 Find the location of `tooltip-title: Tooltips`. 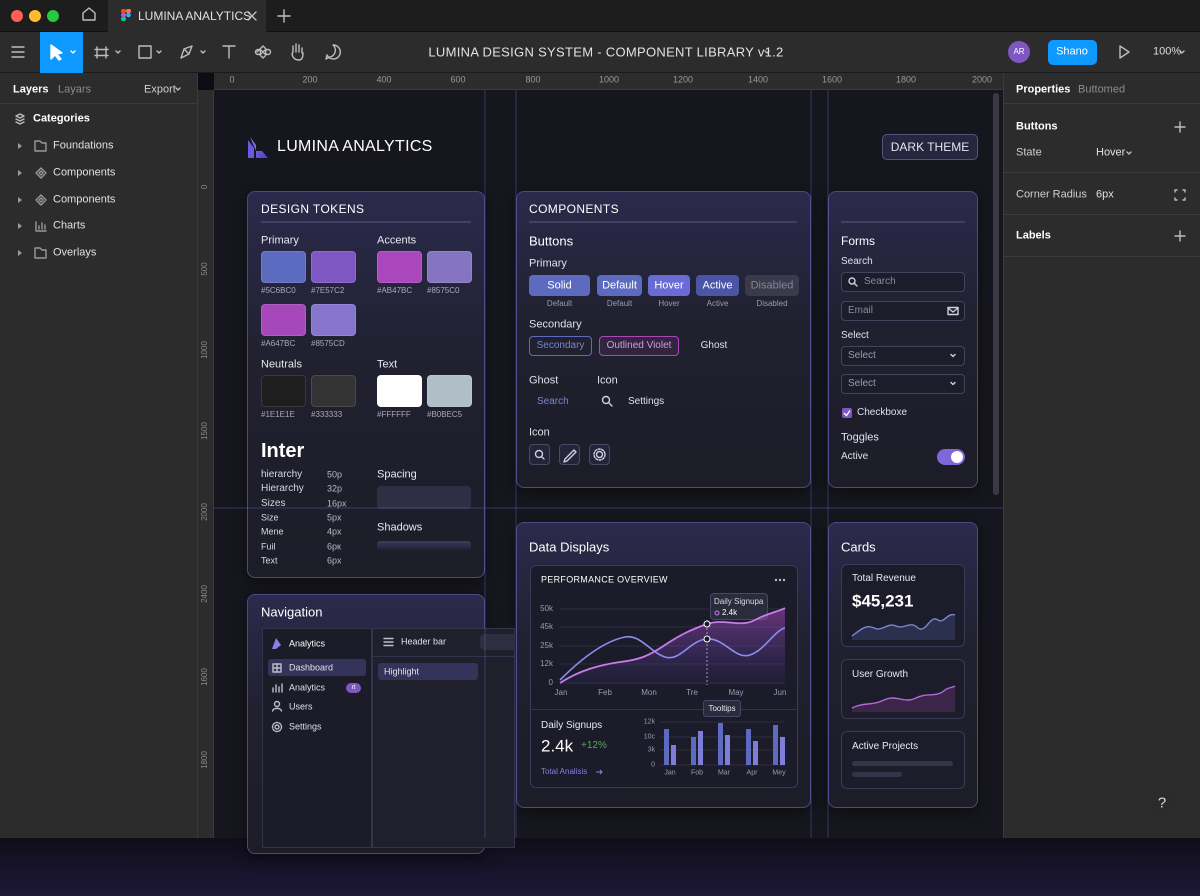

tooltip-title: Tooltips is located at coordinates (722, 708).